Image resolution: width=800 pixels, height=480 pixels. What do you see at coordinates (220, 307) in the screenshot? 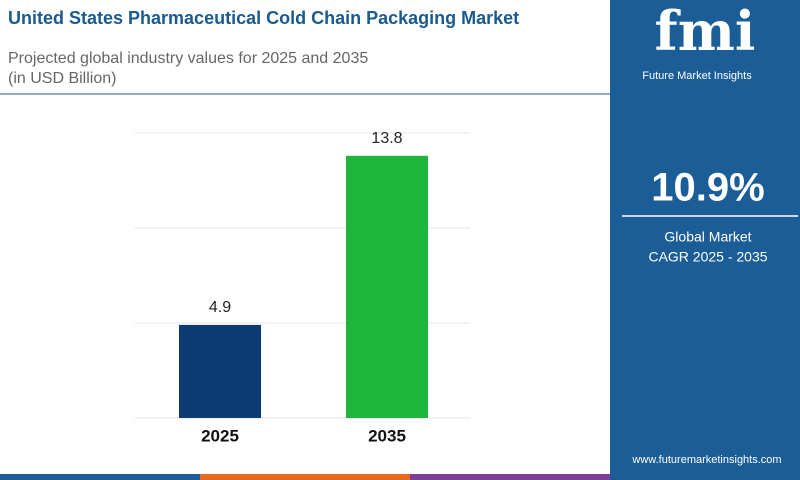
I see `value-label: 4.9` at bounding box center [220, 307].